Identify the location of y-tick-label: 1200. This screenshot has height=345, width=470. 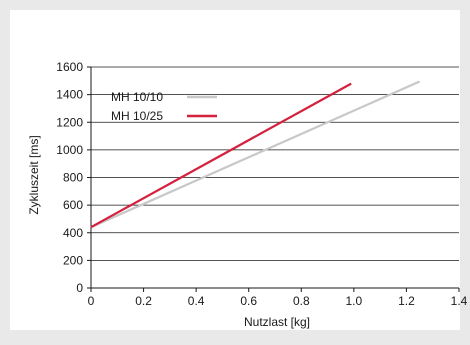
(69, 122).